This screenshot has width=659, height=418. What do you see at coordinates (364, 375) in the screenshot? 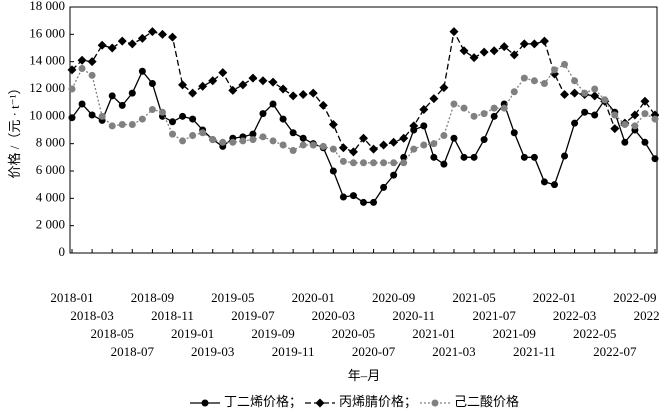
I see `x-axis-title: 年–月` at bounding box center [364, 375].